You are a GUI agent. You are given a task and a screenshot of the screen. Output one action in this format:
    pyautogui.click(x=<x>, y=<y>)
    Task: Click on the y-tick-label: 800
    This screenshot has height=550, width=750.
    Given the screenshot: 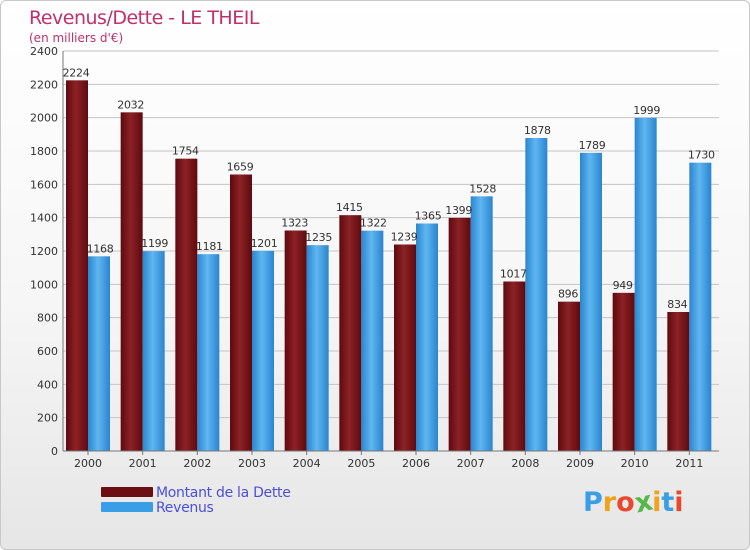 What is the action you would take?
    pyautogui.click(x=47, y=318)
    